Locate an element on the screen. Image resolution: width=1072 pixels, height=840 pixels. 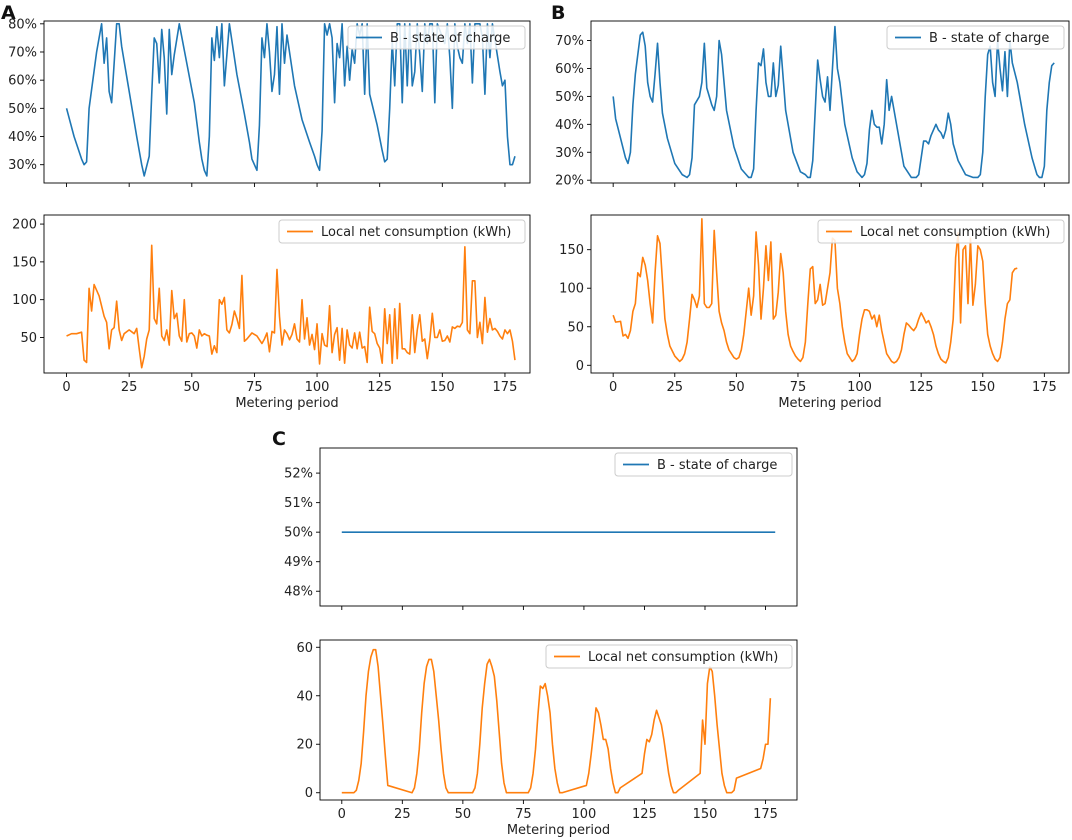
a-soc-ytick-label: 70% is located at coordinates (22, 52).